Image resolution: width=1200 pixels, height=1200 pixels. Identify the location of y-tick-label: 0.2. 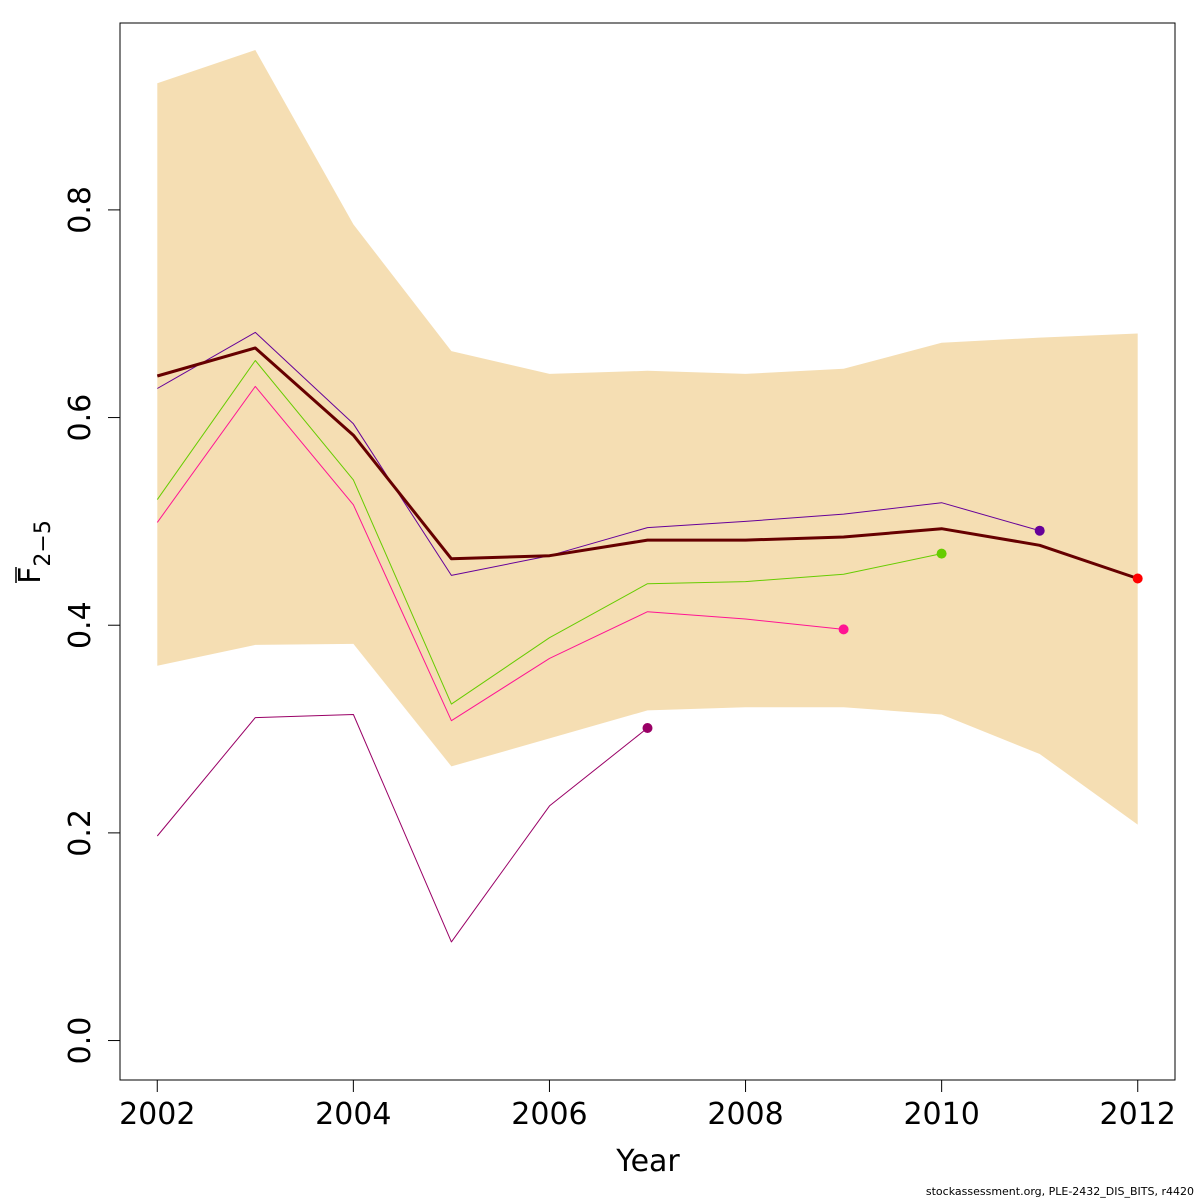
(80, 833).